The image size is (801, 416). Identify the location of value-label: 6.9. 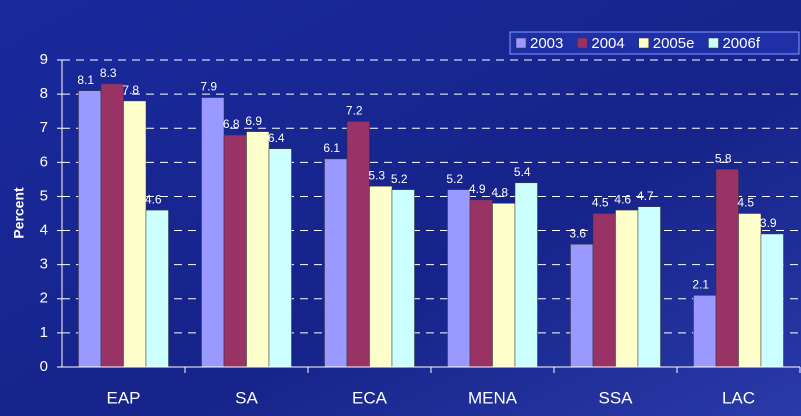
(253, 121).